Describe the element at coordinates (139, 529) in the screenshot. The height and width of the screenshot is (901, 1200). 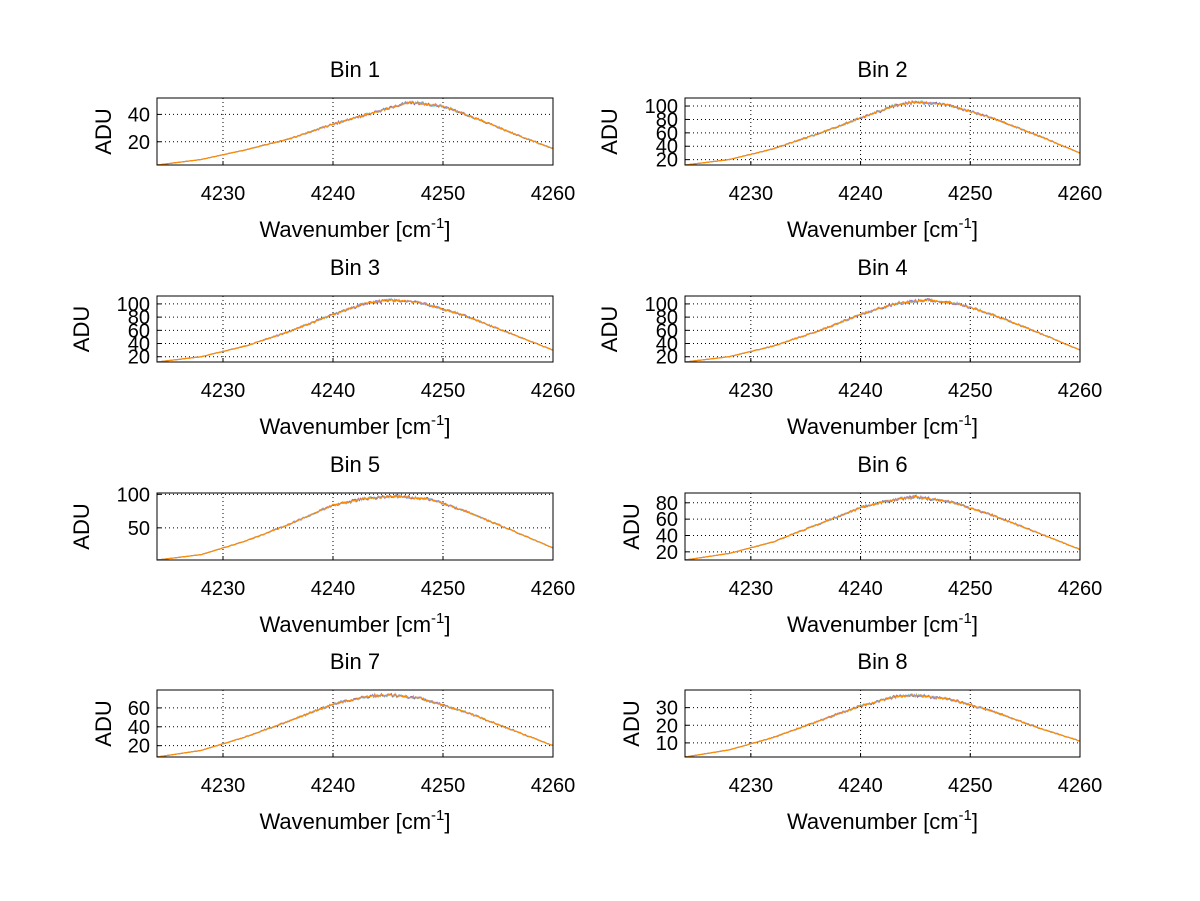
I see `y-tick-label: 50` at that location.